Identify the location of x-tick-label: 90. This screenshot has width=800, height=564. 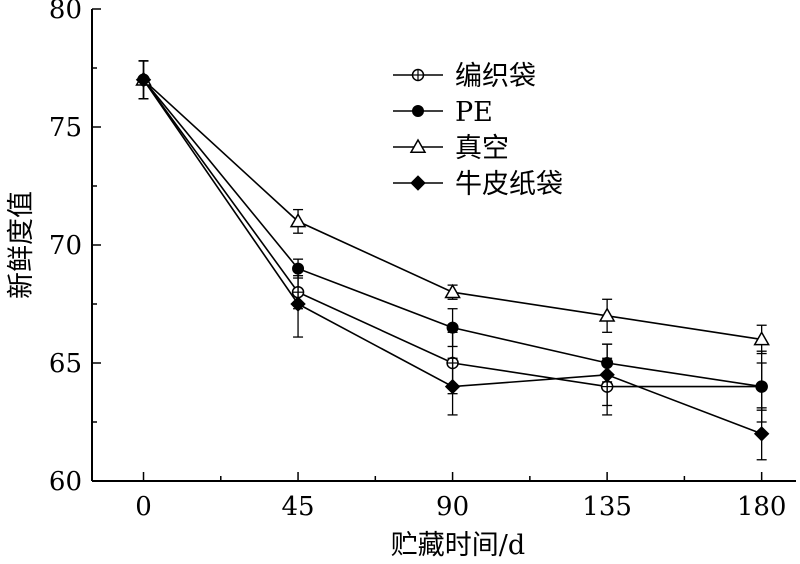
(452, 507).